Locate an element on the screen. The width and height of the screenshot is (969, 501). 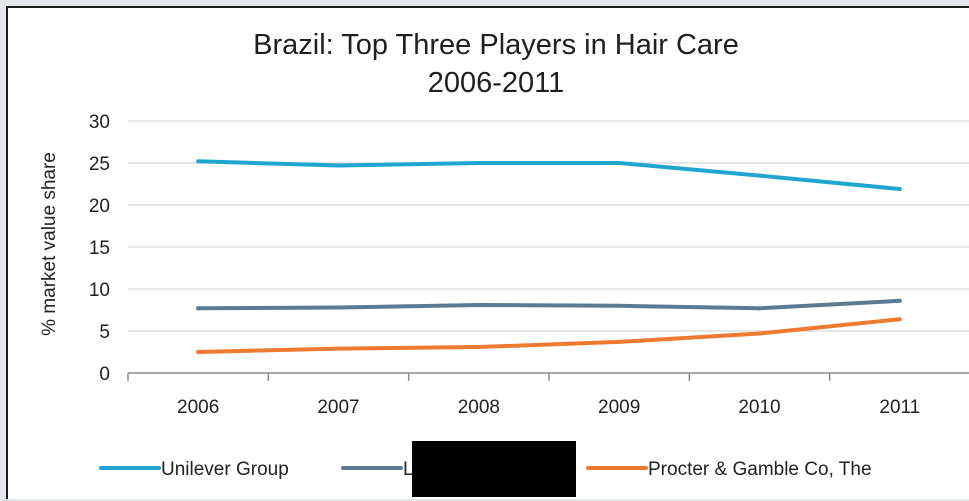
y-axis-ticks: 0 5 10 15 20 25 30 is located at coordinates (99, 248).